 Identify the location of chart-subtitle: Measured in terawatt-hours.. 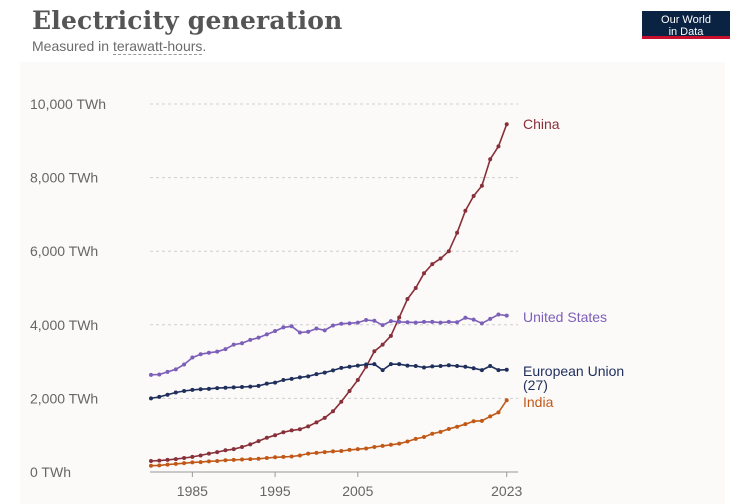
(119, 46).